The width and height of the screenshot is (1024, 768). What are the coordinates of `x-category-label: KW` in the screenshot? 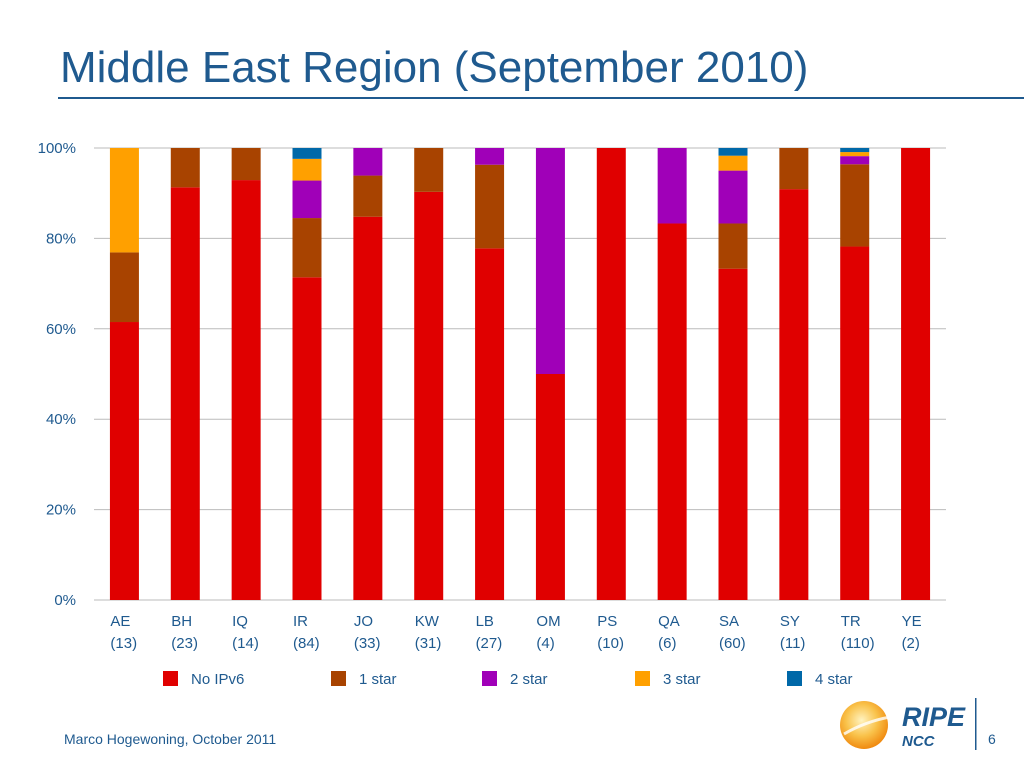 It's located at (427, 621).